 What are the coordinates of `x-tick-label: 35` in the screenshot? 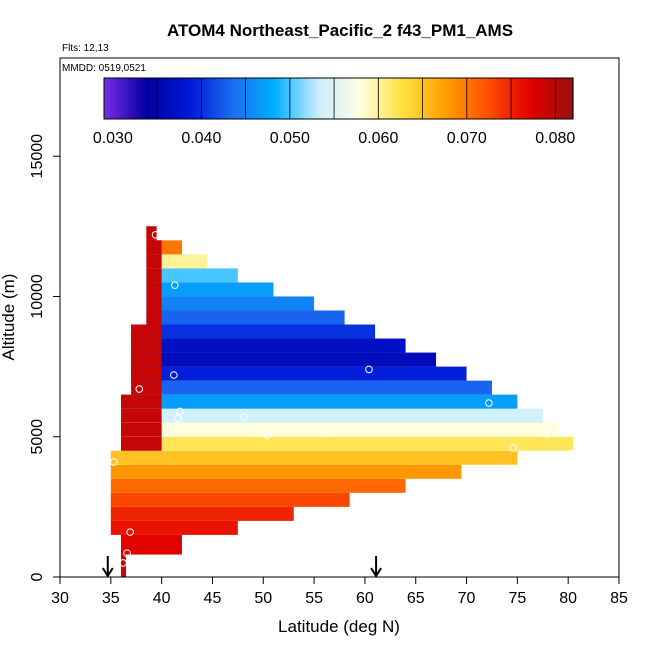 It's located at (111, 598).